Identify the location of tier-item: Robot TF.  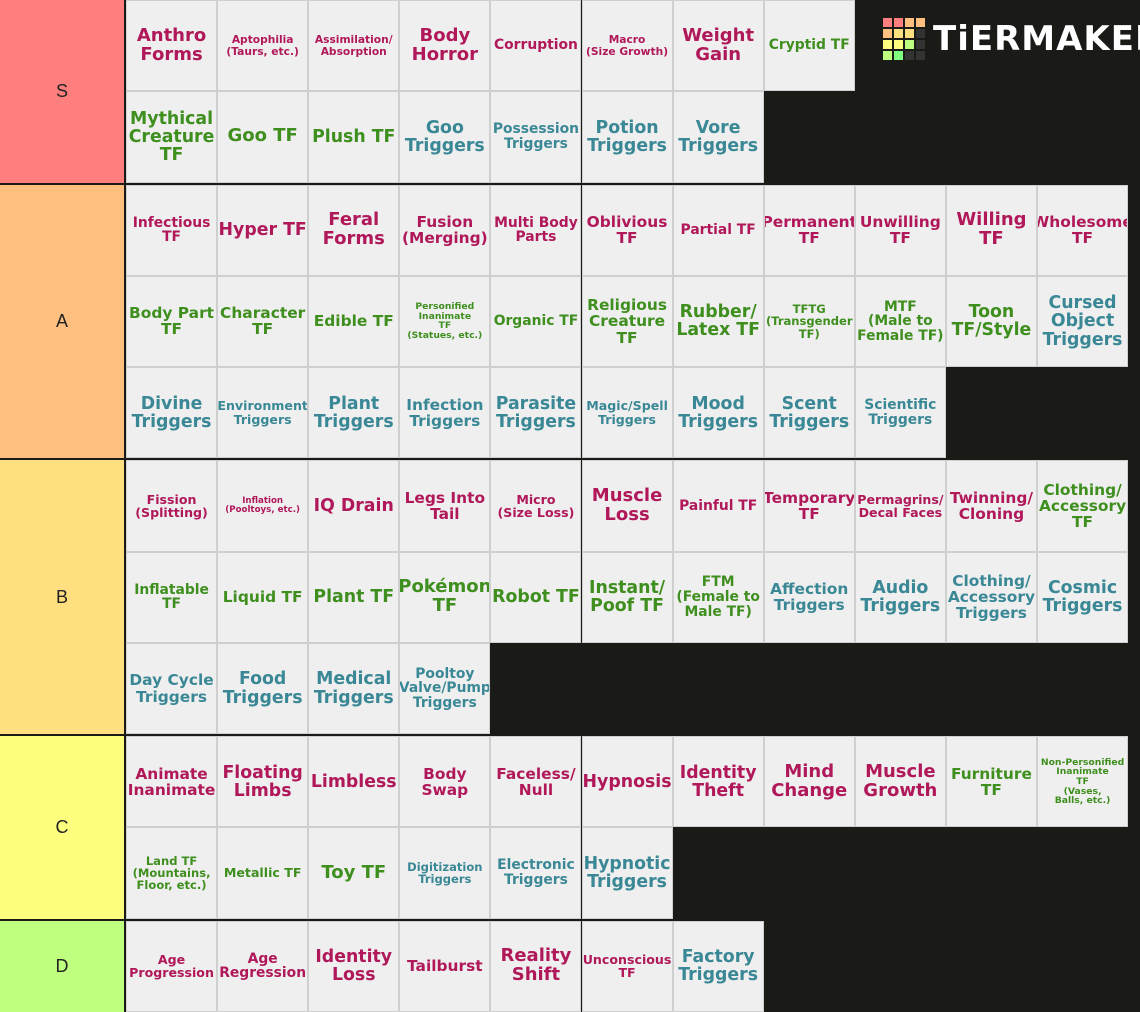
(536, 597).